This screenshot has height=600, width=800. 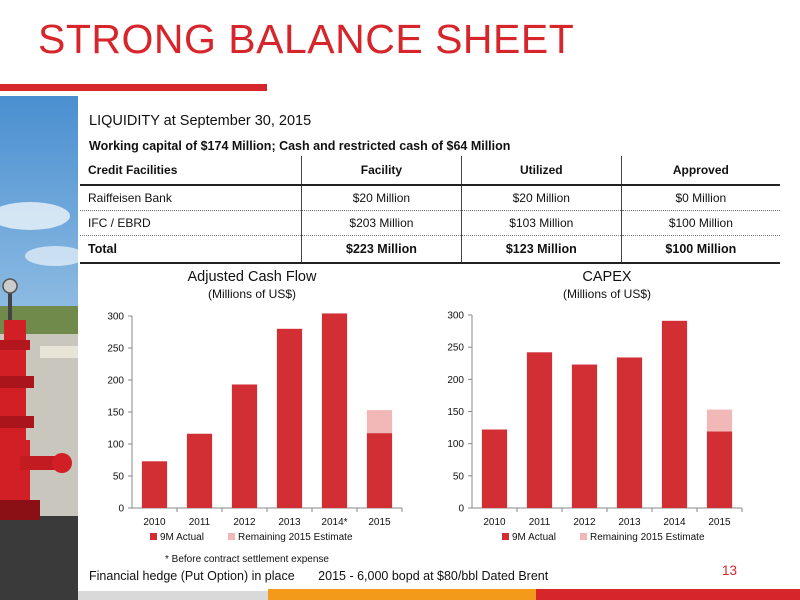 I want to click on footer-bar-red, so click(x=668, y=594).